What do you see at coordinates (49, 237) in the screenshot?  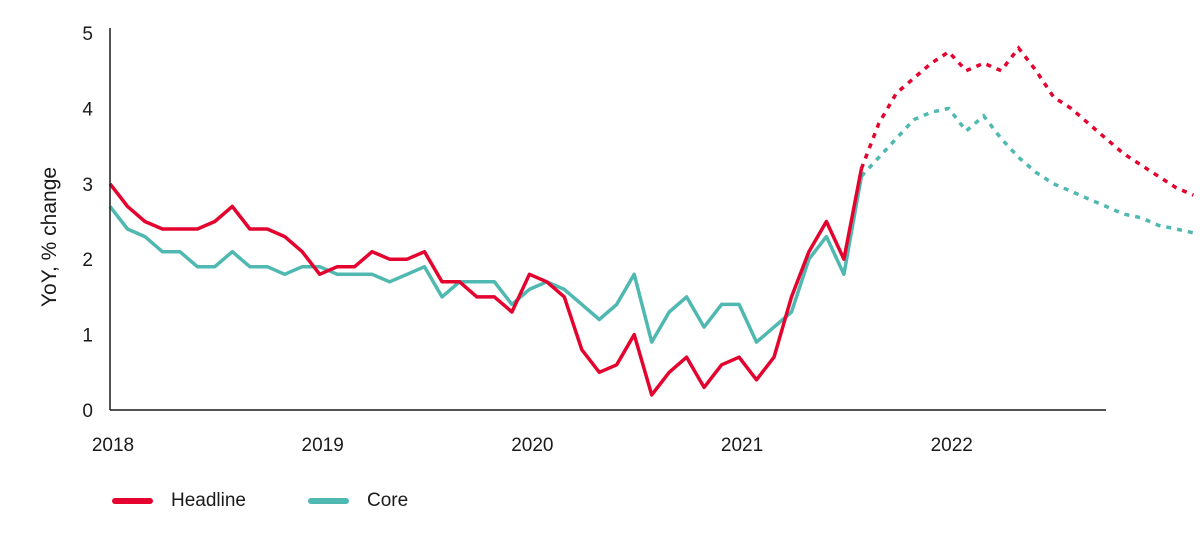 I see `y-axis-title: YoY, % change` at bounding box center [49, 237].